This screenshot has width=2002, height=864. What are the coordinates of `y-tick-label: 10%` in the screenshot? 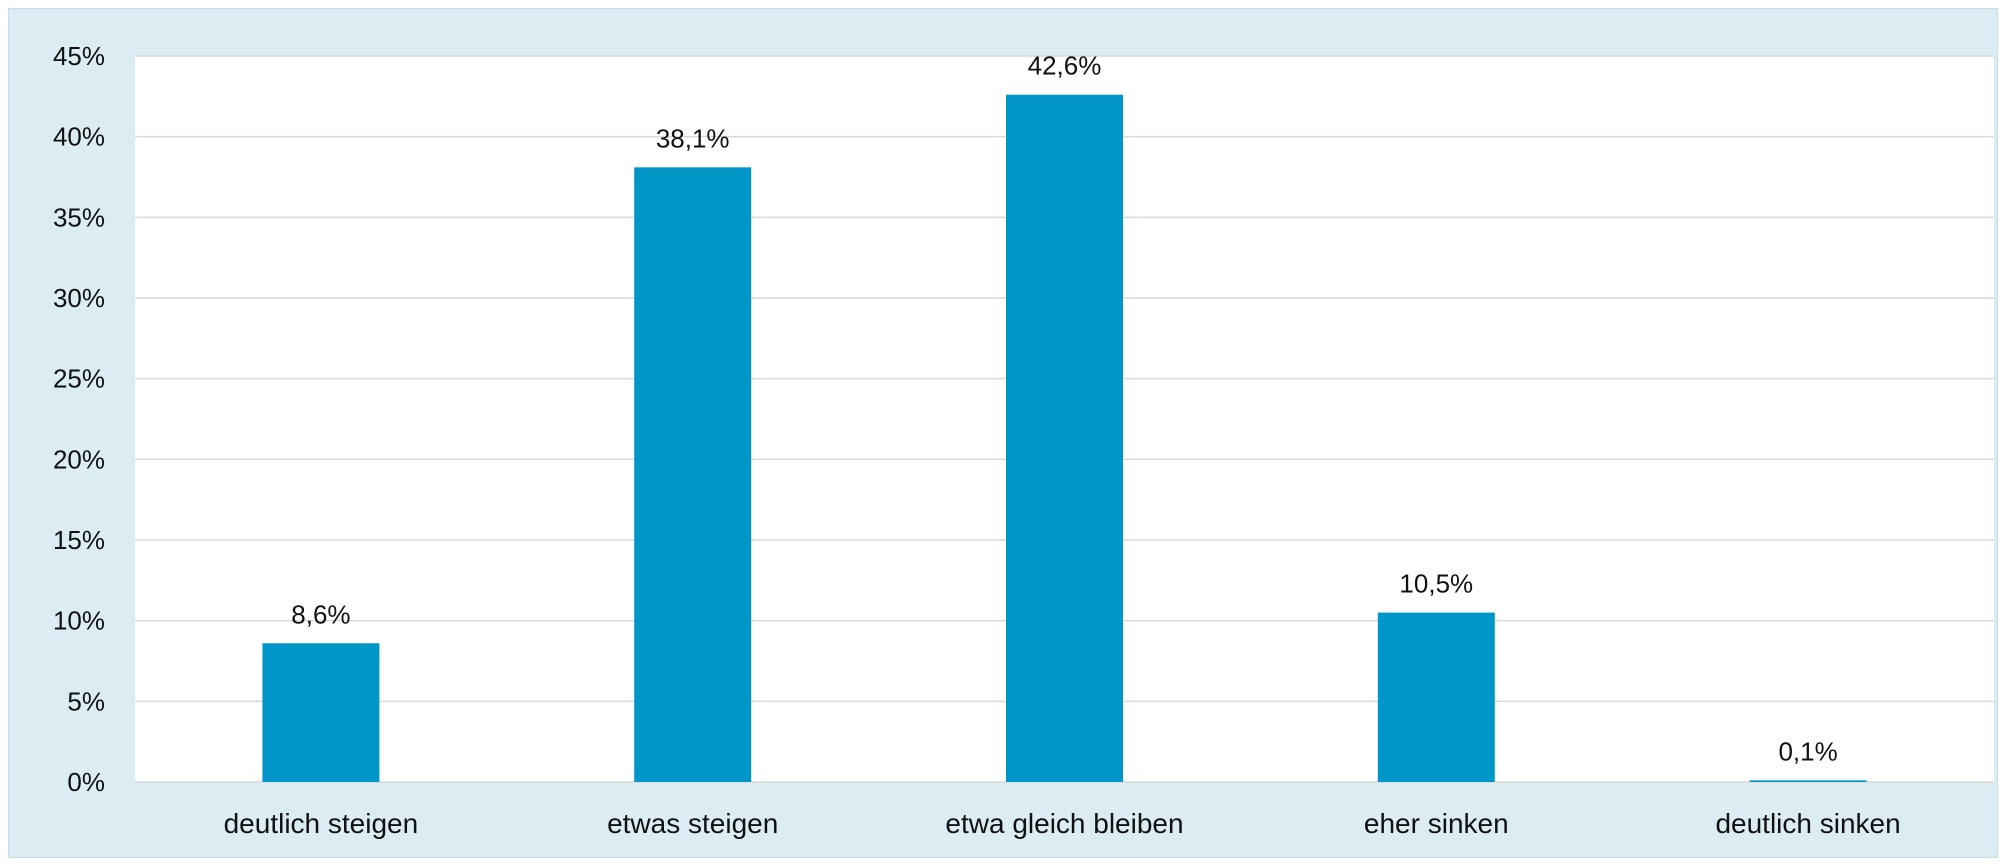 It's located at (79, 621).